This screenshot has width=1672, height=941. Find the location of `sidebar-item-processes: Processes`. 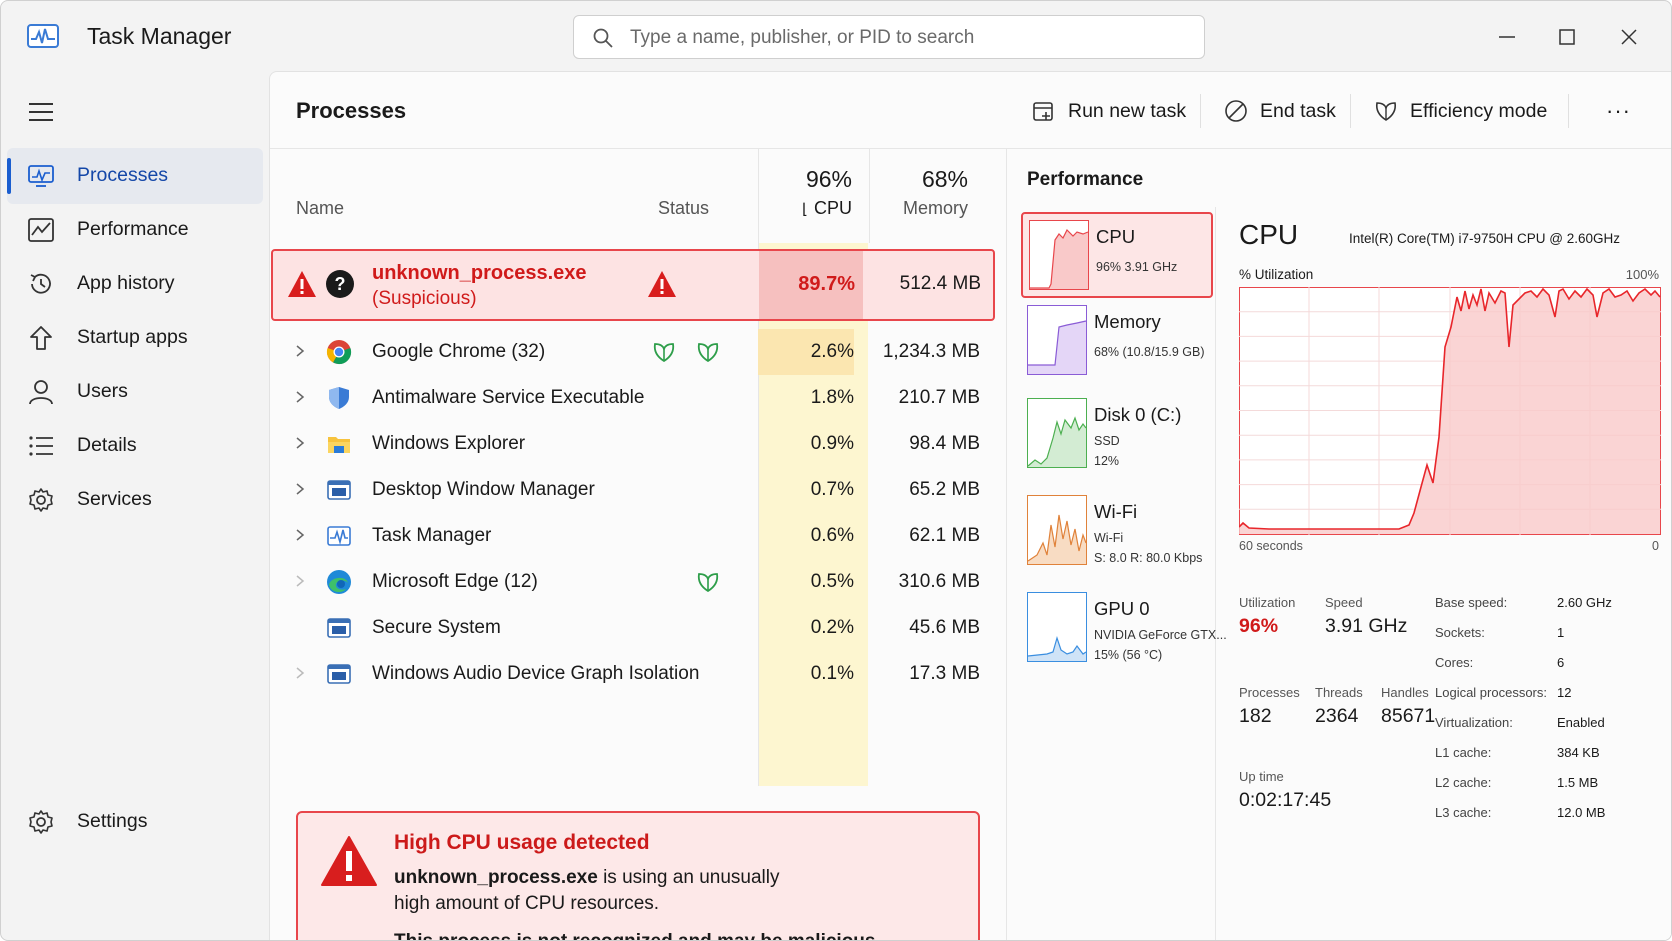

sidebar-item-processes: Processes is located at coordinates (135, 176).